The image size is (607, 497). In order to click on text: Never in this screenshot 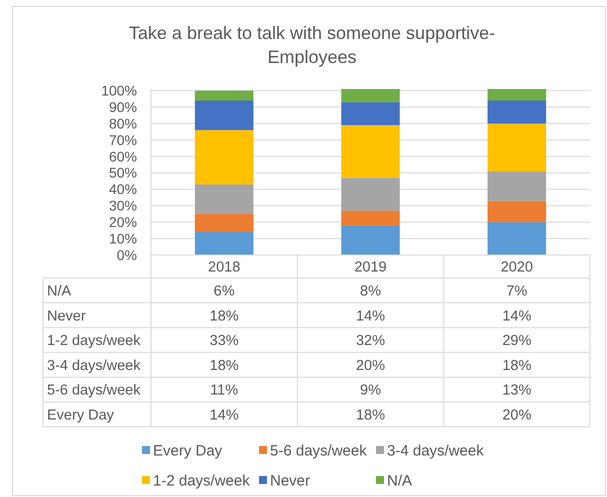, I will do `click(66, 316)`.